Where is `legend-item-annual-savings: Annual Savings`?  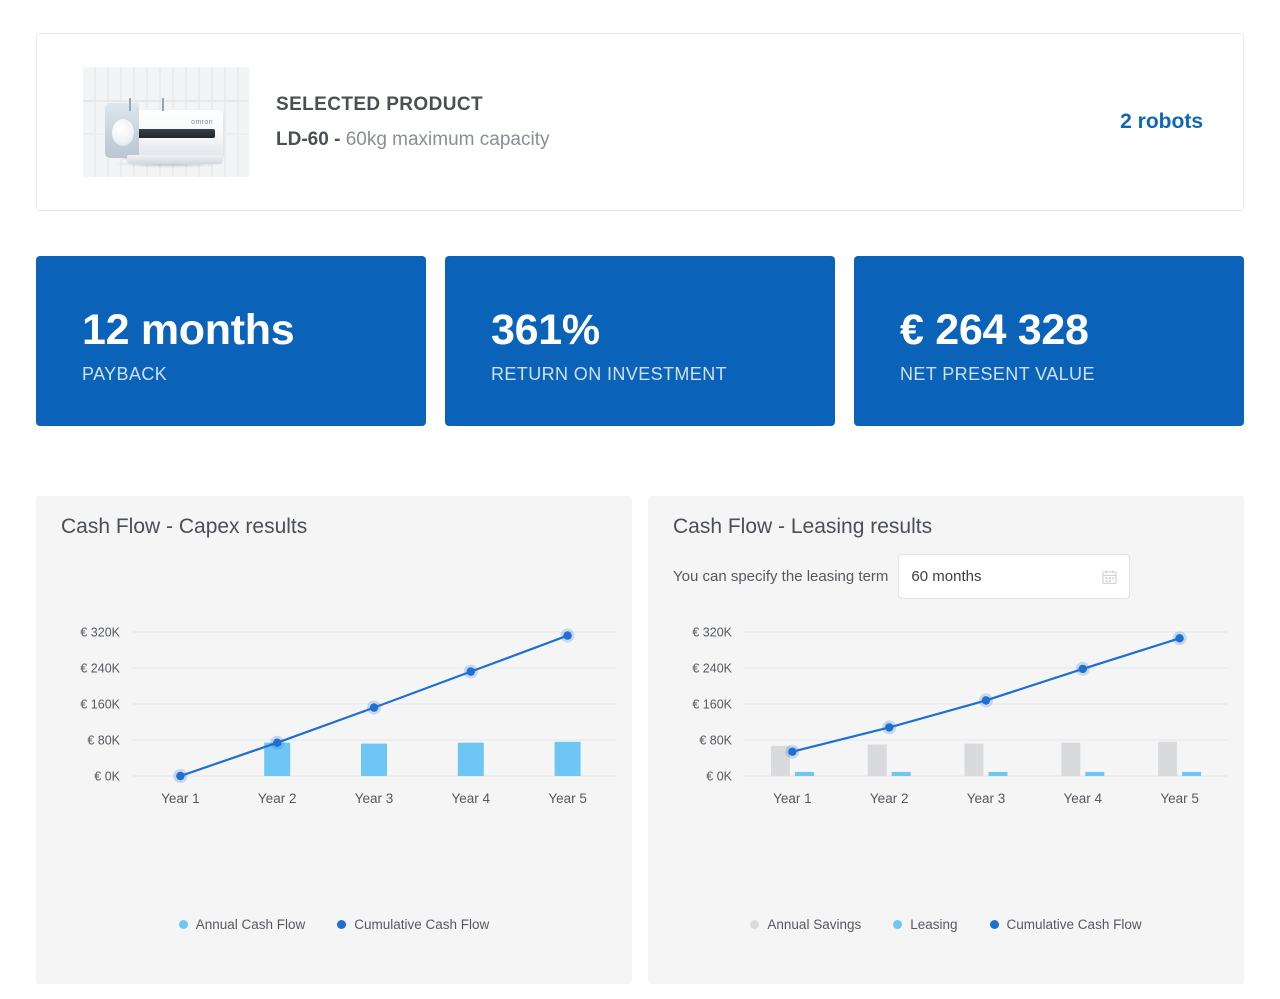 legend-item-annual-savings: Annual Savings is located at coordinates (805, 924).